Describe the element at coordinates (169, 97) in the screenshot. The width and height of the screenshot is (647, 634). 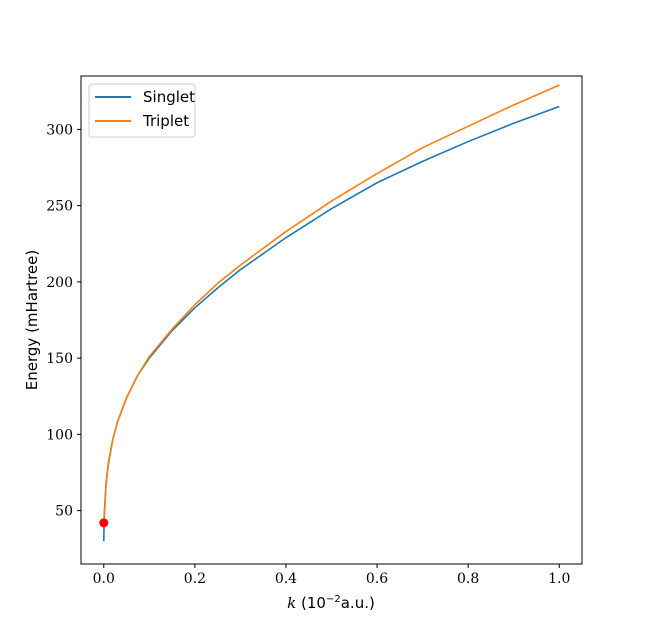
I see `legend-label-singlet: Singlet` at that location.